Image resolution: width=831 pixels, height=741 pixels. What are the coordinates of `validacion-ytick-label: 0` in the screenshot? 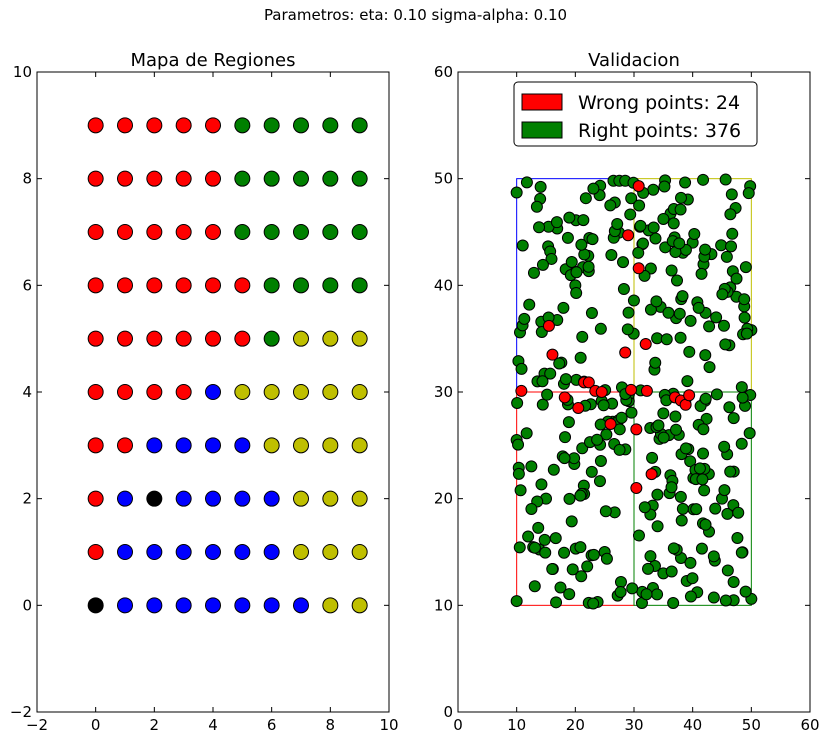 It's located at (448, 712).